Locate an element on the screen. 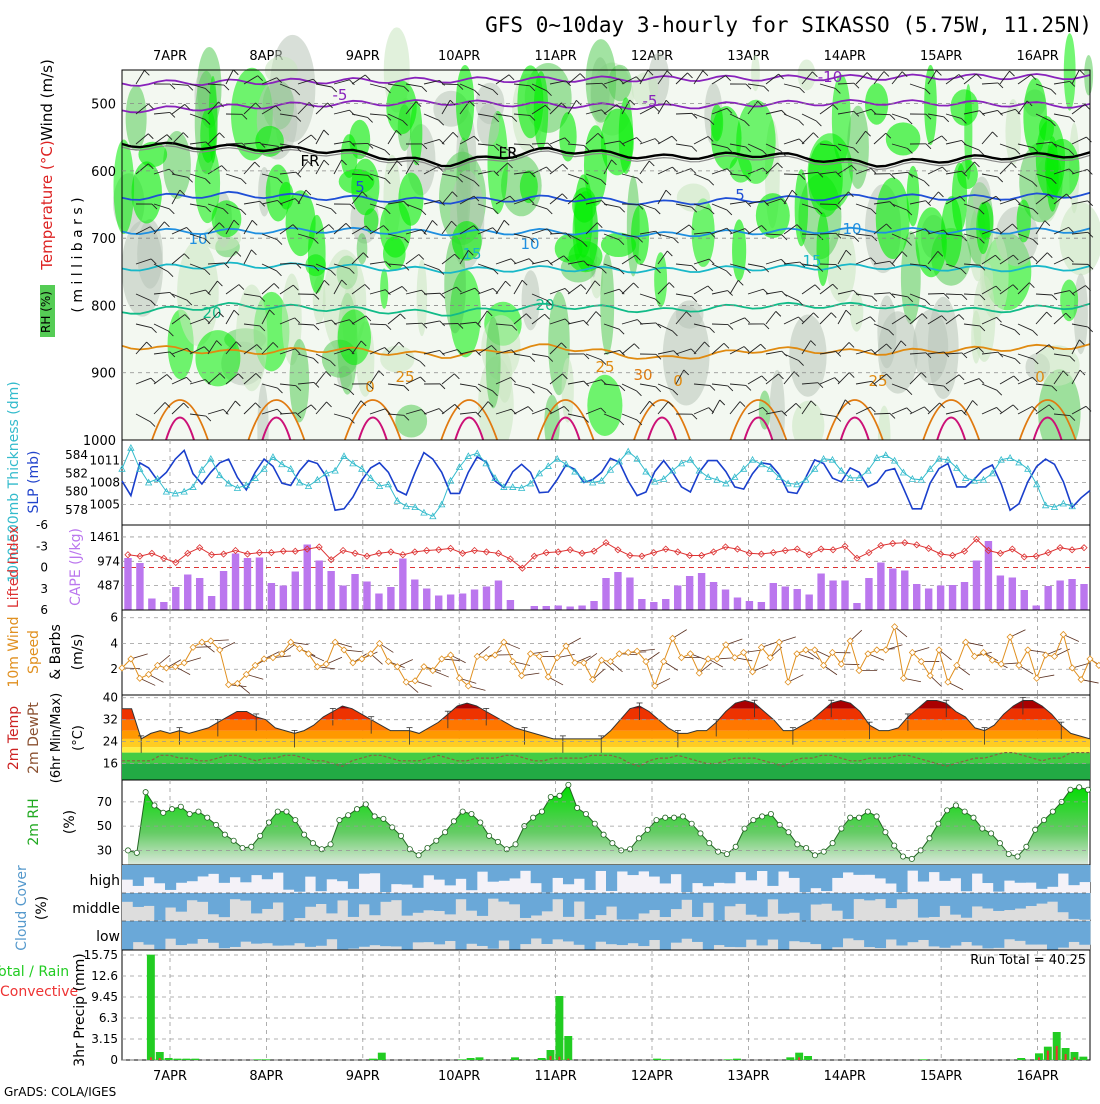 The height and width of the screenshot is (1104, 1100). li-tick: -3 is located at coordinates (42, 546).